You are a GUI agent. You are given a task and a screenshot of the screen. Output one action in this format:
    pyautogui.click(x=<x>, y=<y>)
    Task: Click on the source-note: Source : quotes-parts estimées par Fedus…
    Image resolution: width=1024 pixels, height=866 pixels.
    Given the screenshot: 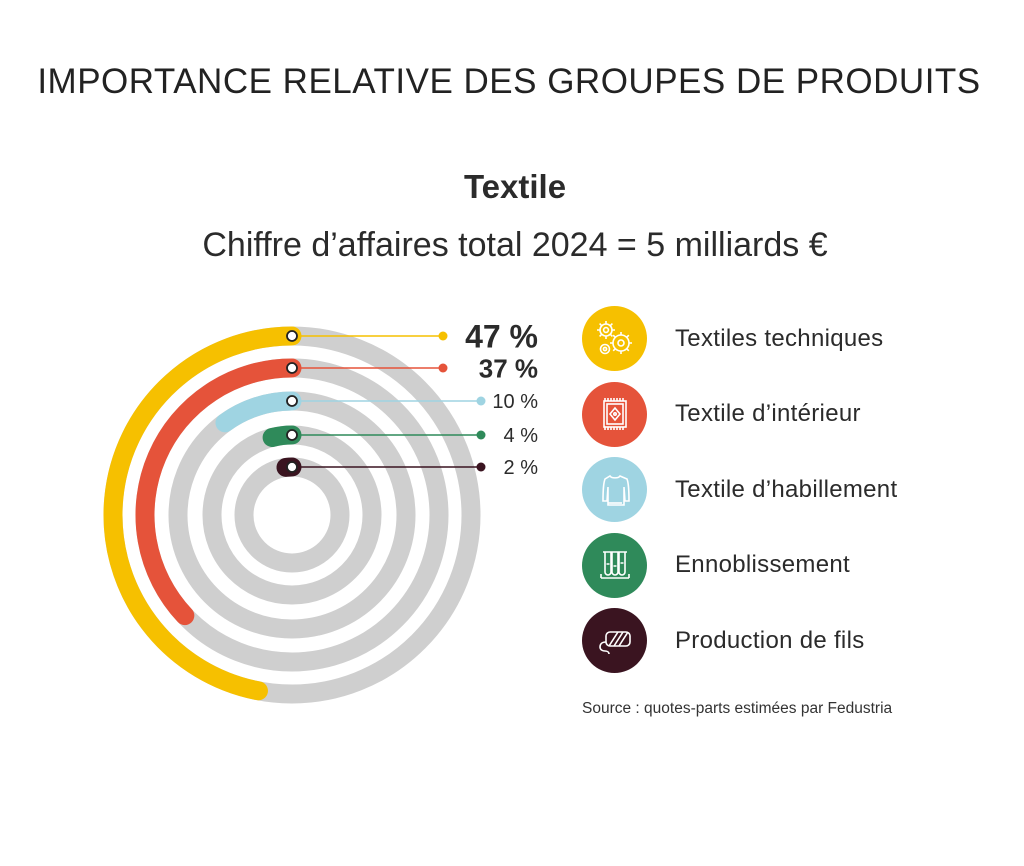 What is the action you would take?
    pyautogui.click(x=737, y=708)
    